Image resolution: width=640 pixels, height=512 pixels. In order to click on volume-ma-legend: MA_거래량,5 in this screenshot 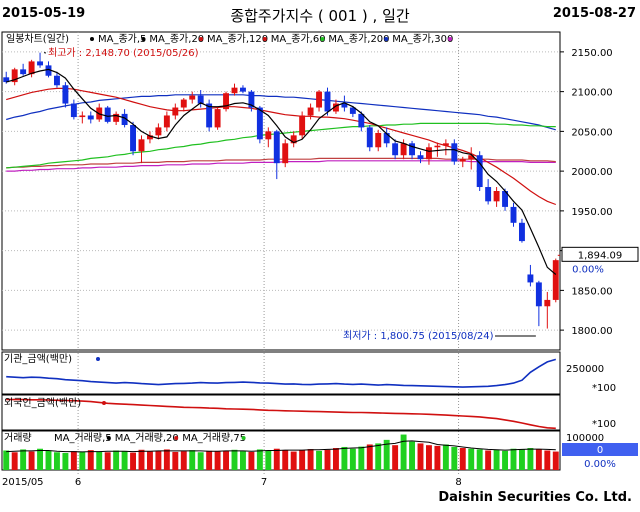, I will do `click(83, 438)`.